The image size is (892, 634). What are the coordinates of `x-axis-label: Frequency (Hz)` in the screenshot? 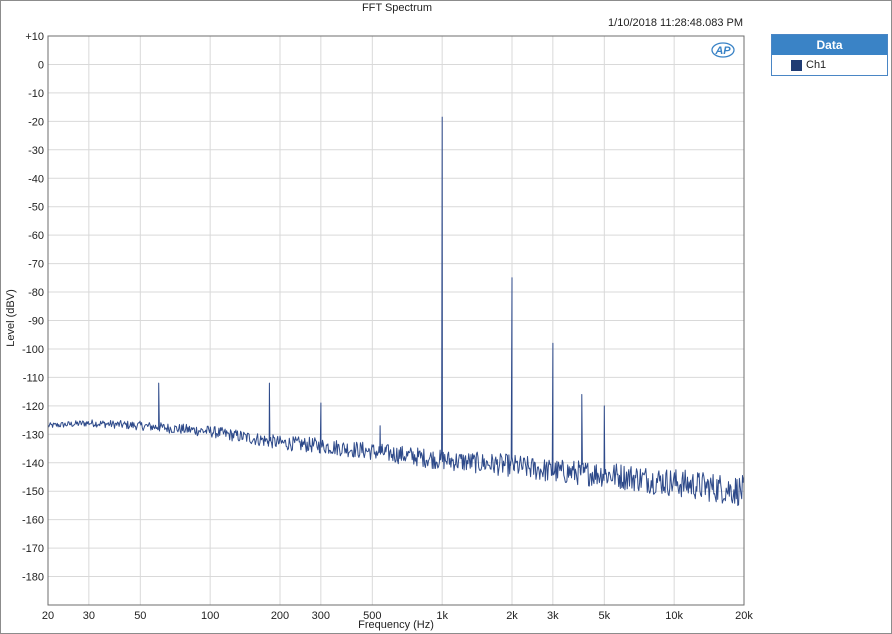 It's located at (396, 625).